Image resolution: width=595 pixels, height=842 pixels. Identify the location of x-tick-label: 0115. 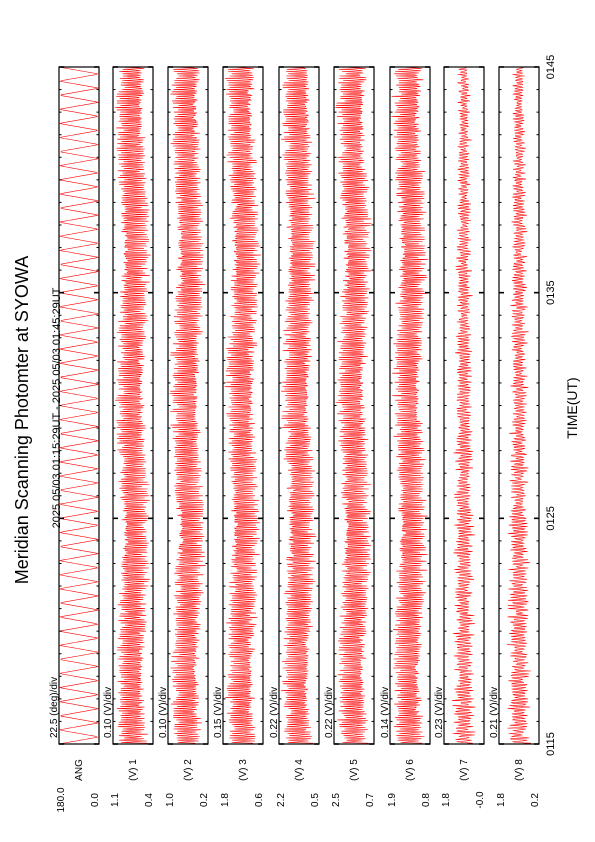
(551, 744).